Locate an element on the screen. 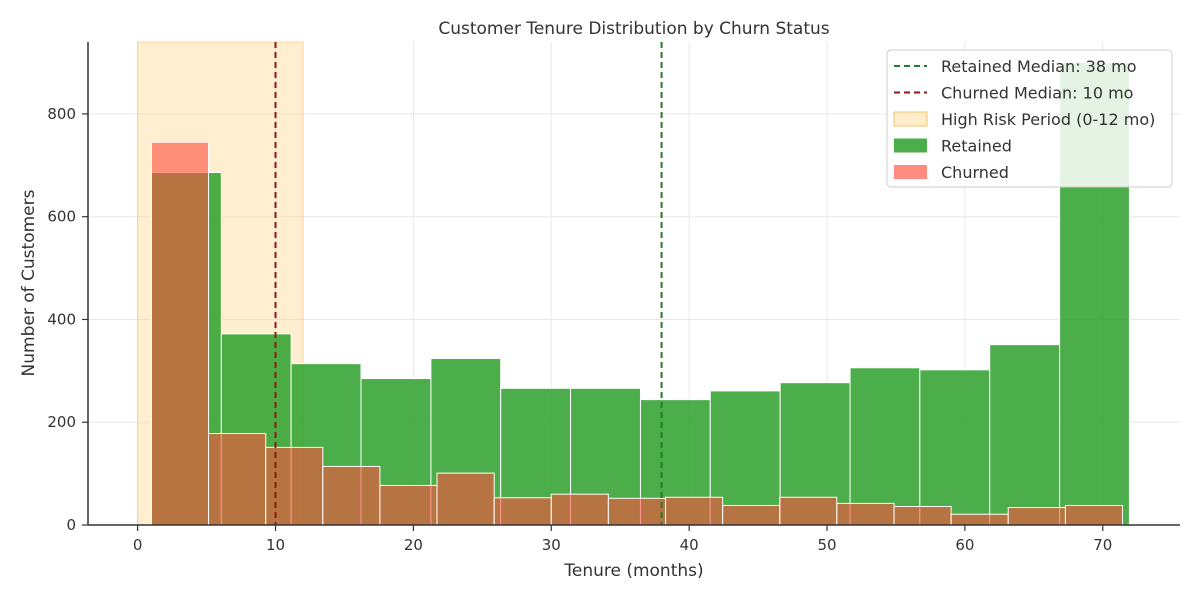  legend-high-risk-swatch is located at coordinates (910, 119).